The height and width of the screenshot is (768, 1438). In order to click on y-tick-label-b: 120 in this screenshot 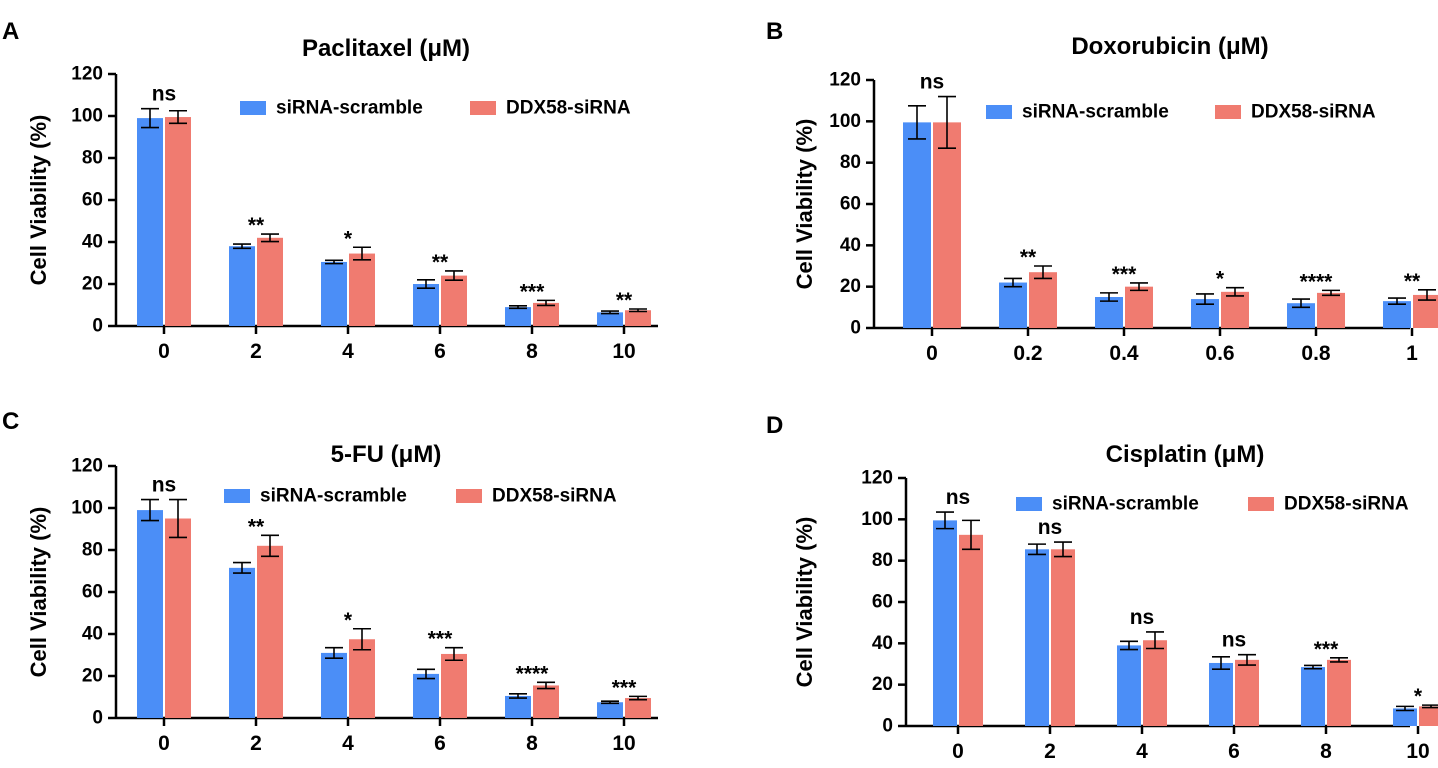, I will do `click(845, 80)`.